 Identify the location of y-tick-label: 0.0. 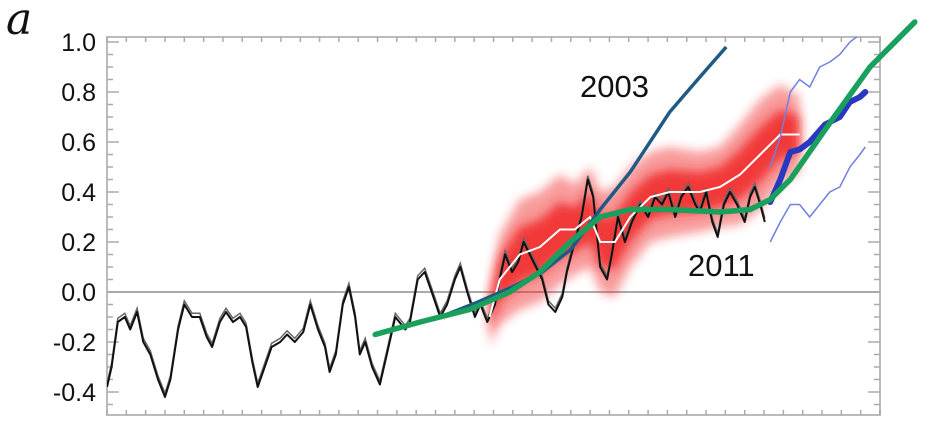
(78, 293).